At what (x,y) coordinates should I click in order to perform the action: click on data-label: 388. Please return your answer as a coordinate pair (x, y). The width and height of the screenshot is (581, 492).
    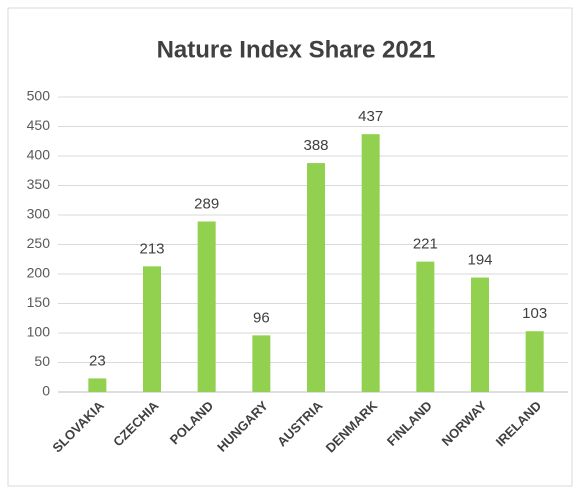
    Looking at the image, I should click on (315, 145).